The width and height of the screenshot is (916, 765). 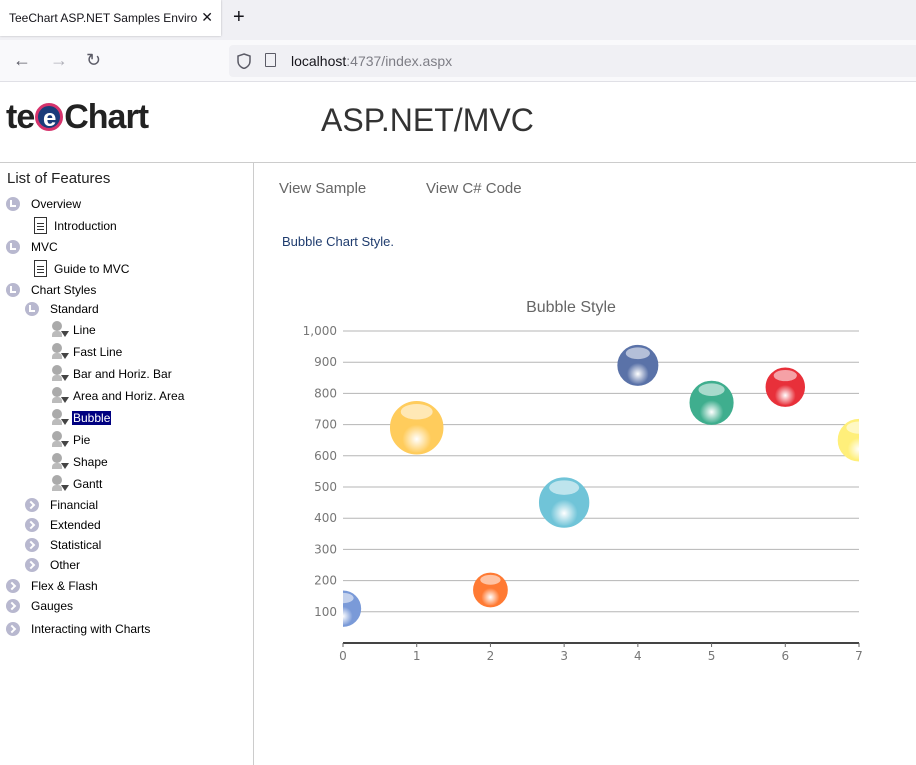 What do you see at coordinates (859, 656) in the screenshot?
I see `x-tick-label: 7` at bounding box center [859, 656].